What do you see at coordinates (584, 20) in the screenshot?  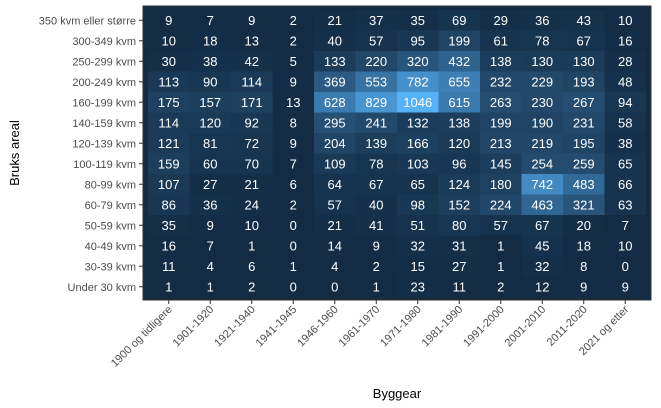 I see `cell-value-label: 43` at bounding box center [584, 20].